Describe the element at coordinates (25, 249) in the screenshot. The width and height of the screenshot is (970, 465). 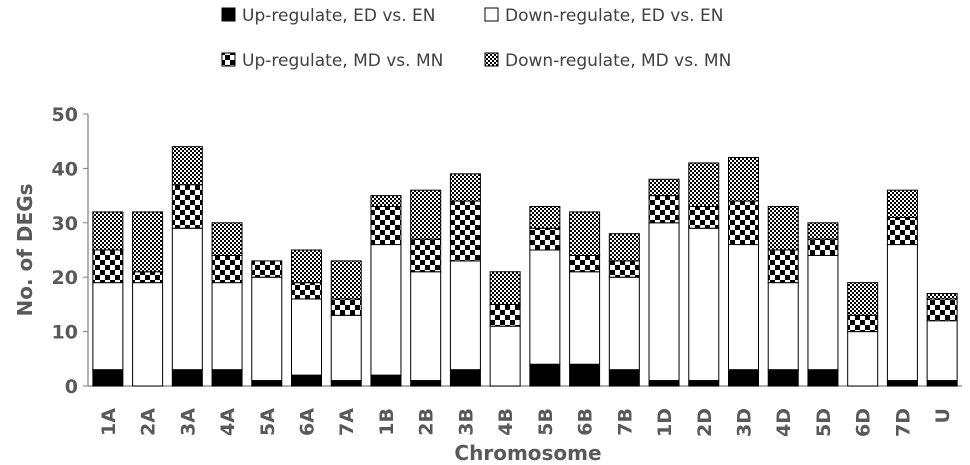
I see `y-axis-title: No. of DEGs` at that location.